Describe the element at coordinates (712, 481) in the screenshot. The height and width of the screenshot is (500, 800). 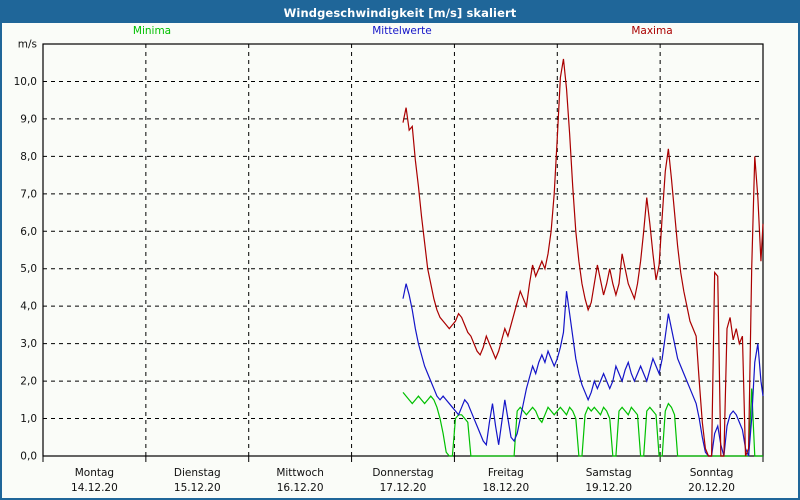
I see `x-axis-day-label: Sonntag 20.12.20` at that location.